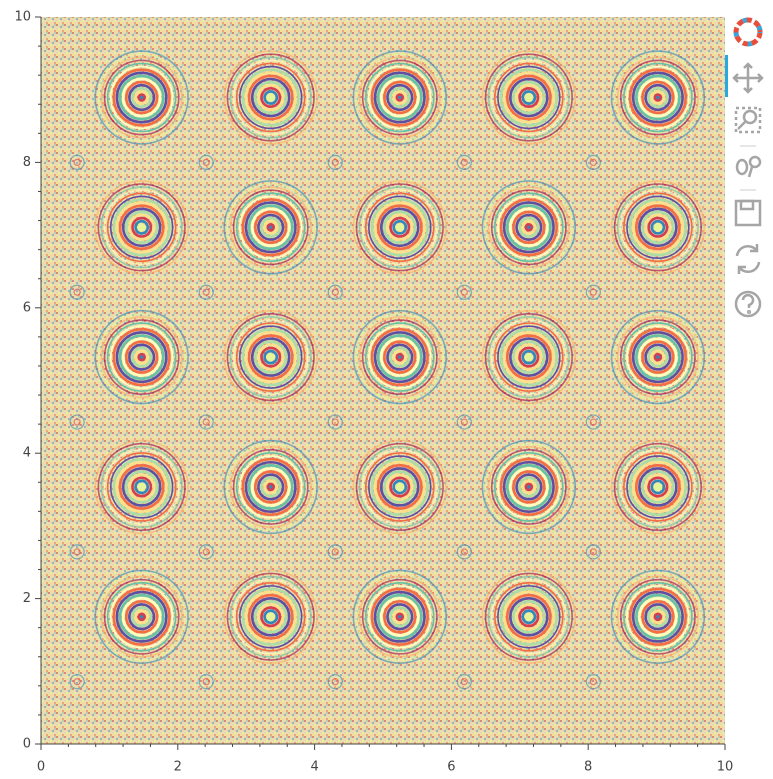 This screenshot has height=779, width=773. Describe the element at coordinates (725, 767) in the screenshot. I see `x-tick-label: 10` at that location.